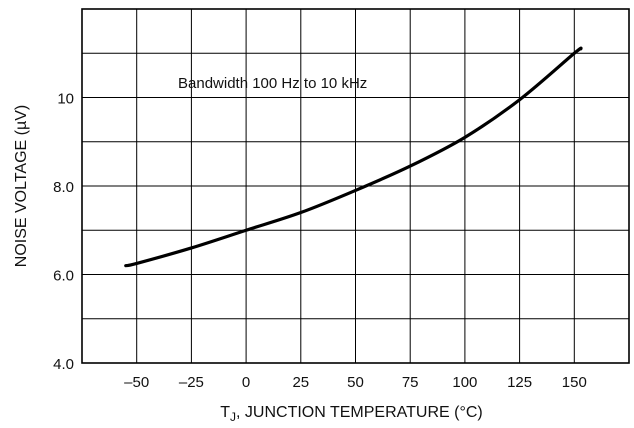  Describe the element at coordinates (359, 412) in the screenshot. I see `x-axis-label-rest: , JUNCTION TEMPERATURE (°C)` at that location.